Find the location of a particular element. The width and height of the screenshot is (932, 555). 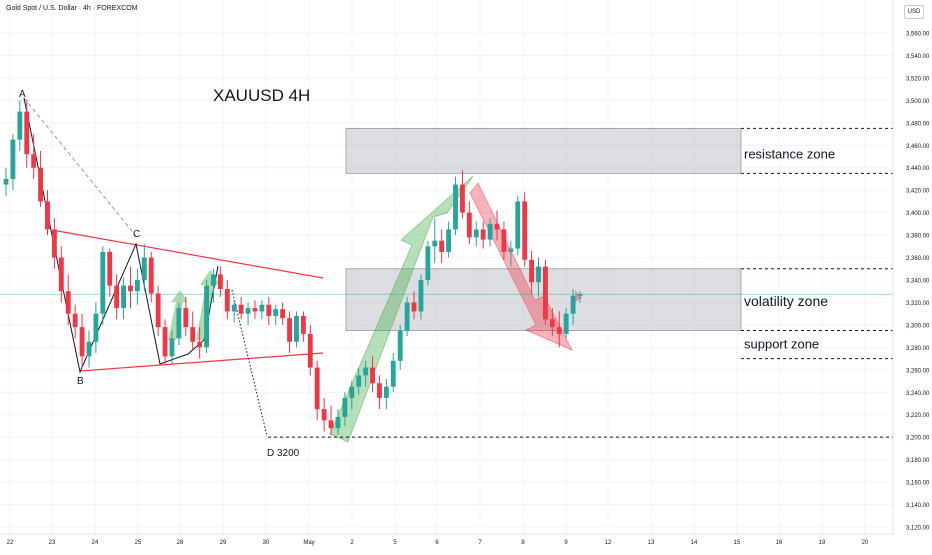

triangle-lower-line is located at coordinates (201, 362).